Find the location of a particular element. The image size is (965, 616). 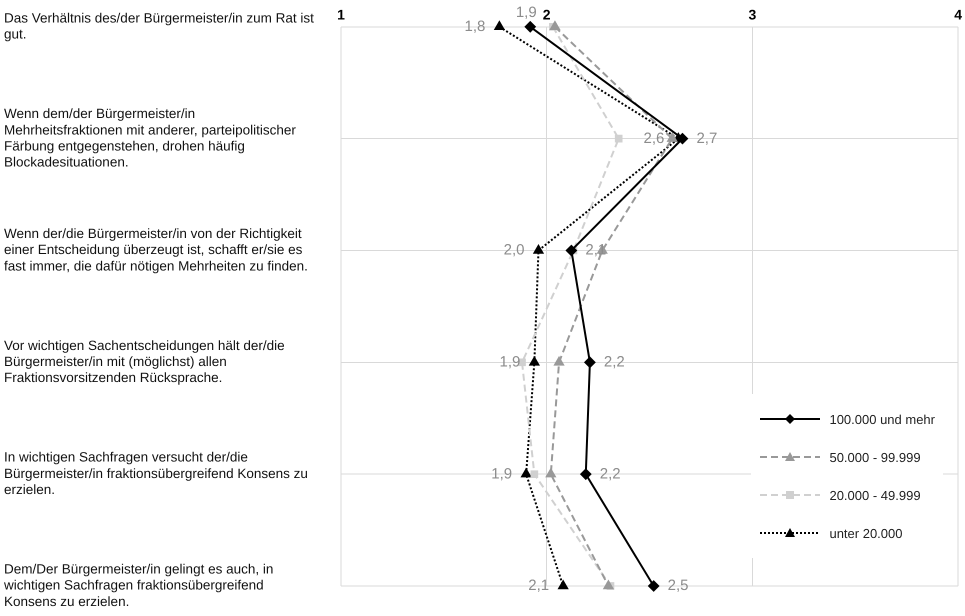

data-label: 1,8 is located at coordinates (475, 26).